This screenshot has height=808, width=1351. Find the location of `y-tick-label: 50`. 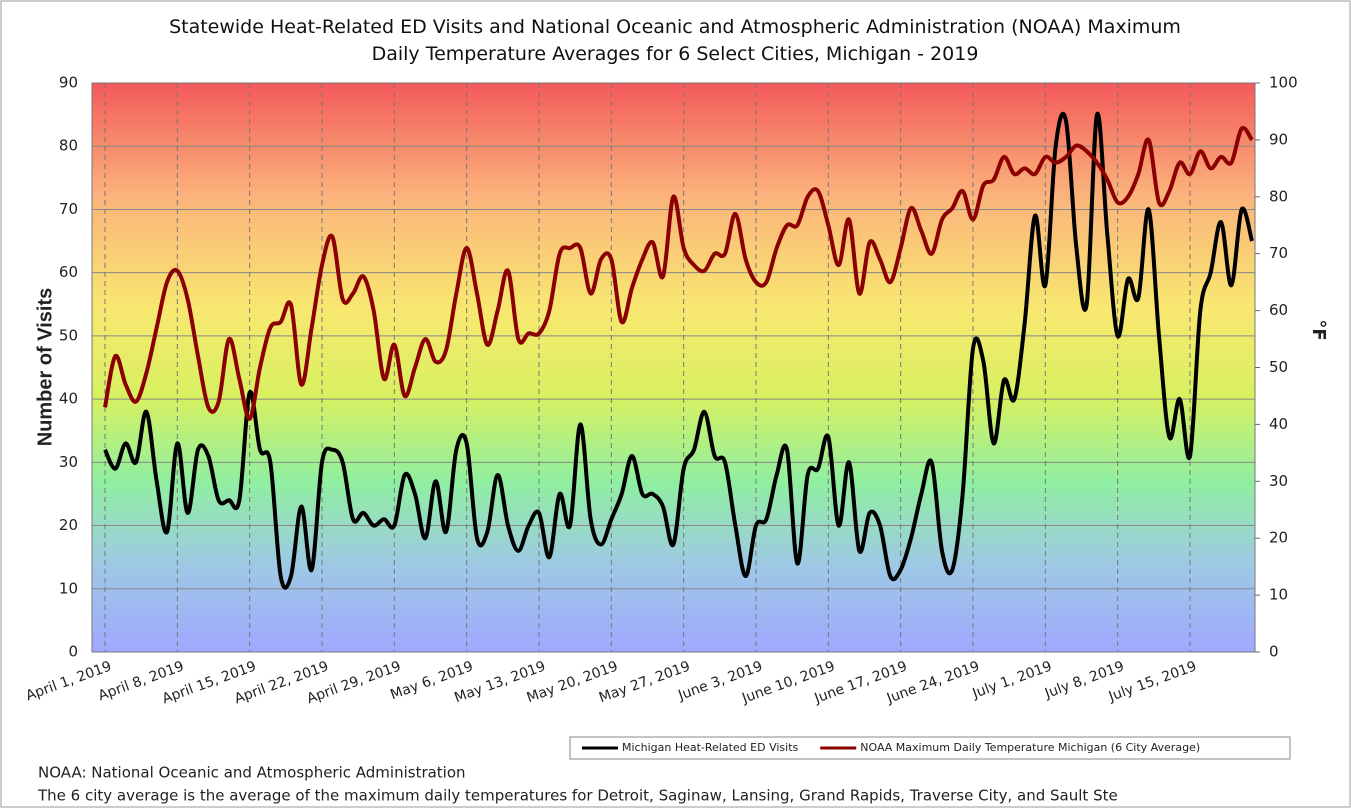

y-tick-label: 50 is located at coordinates (68, 335).